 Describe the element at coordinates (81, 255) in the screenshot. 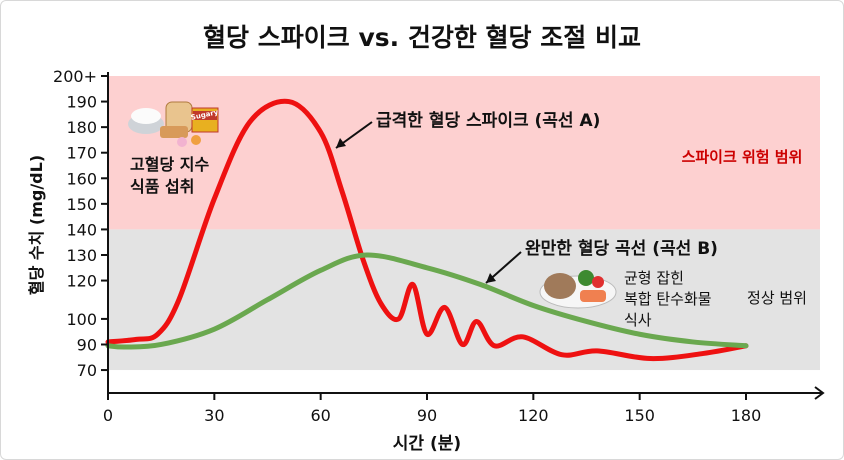

I see `y-tick-label: 130` at that location.